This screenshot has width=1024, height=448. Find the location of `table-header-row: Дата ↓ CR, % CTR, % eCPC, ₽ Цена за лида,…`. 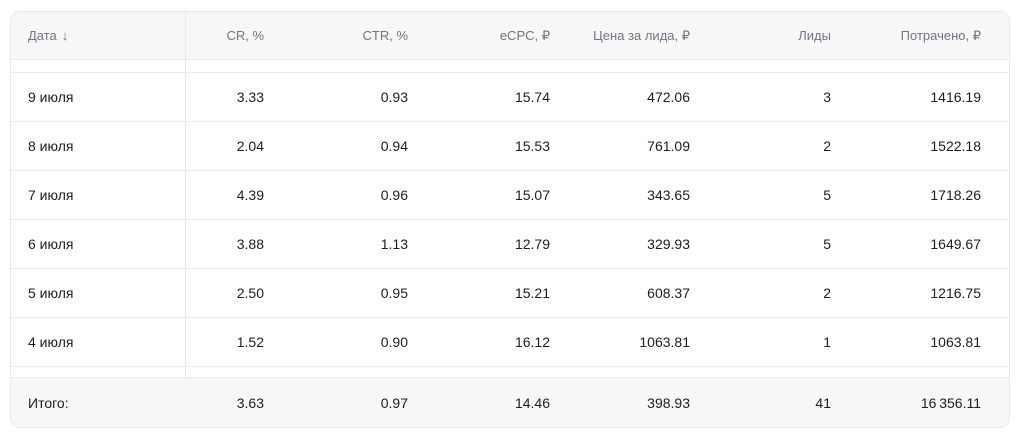

table-header-row: Дата ↓ CR, % CTR, % eCPC, ₽ Цена за лида,… is located at coordinates (510, 36).